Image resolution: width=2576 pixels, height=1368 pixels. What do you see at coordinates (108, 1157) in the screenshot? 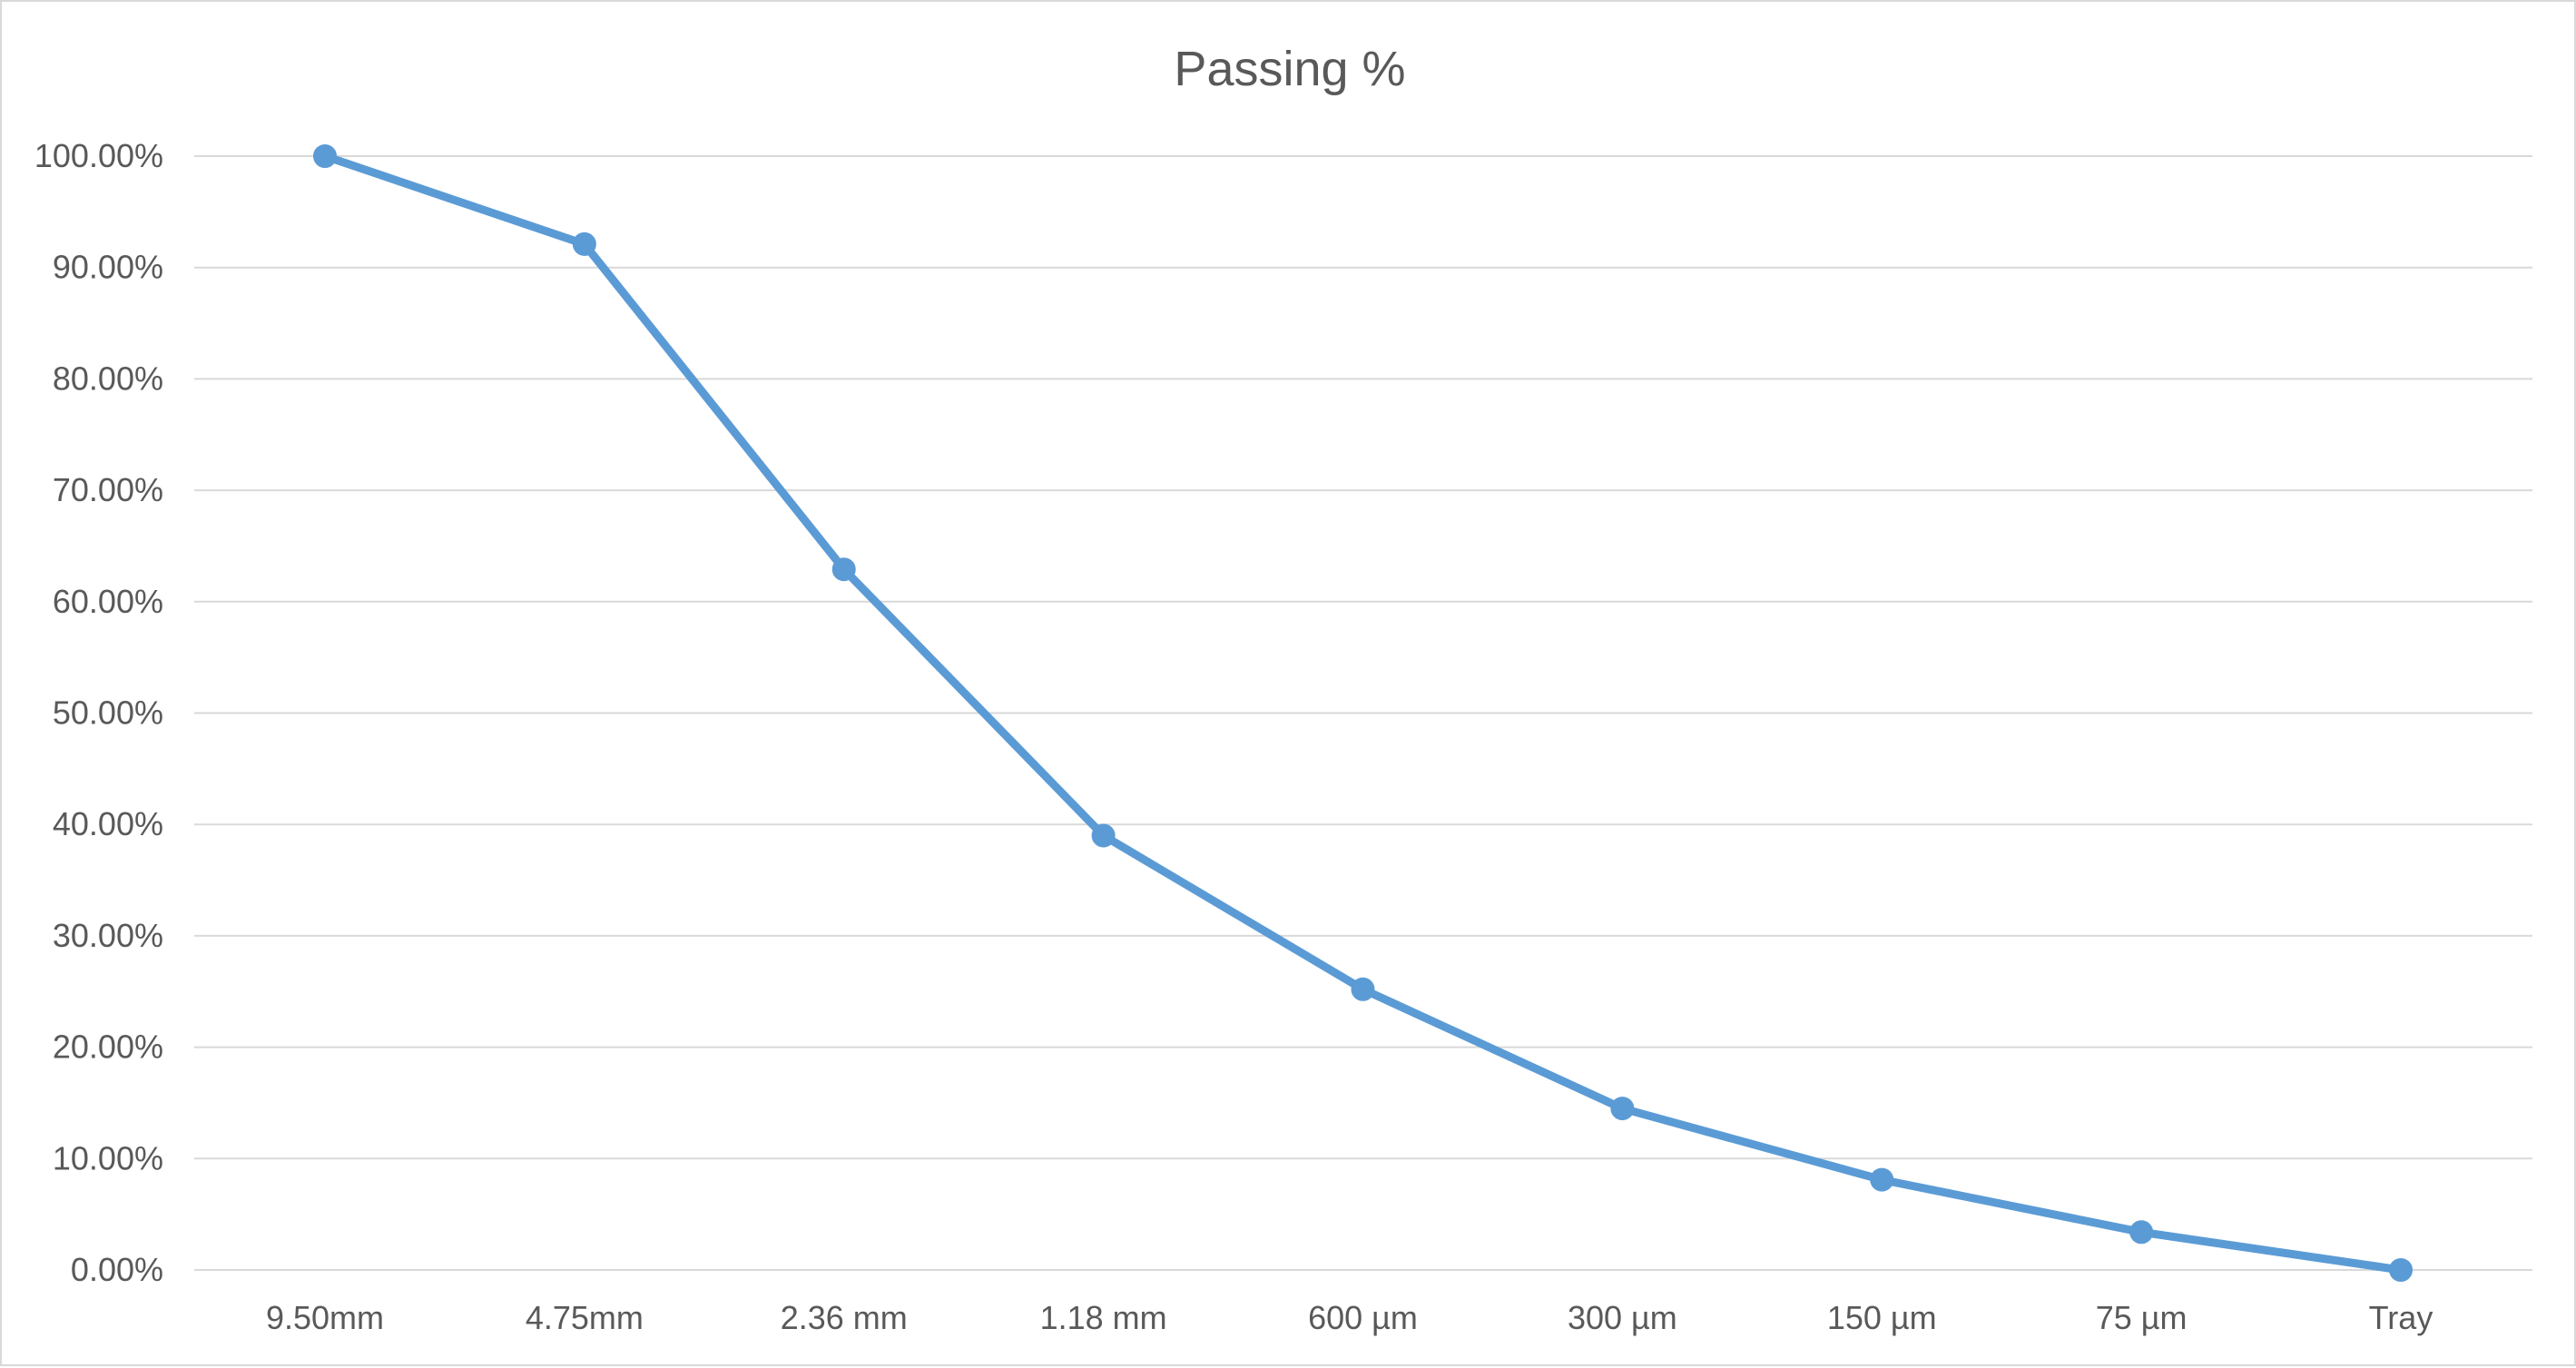
I see `y-tick-label: 10.00%` at bounding box center [108, 1157].